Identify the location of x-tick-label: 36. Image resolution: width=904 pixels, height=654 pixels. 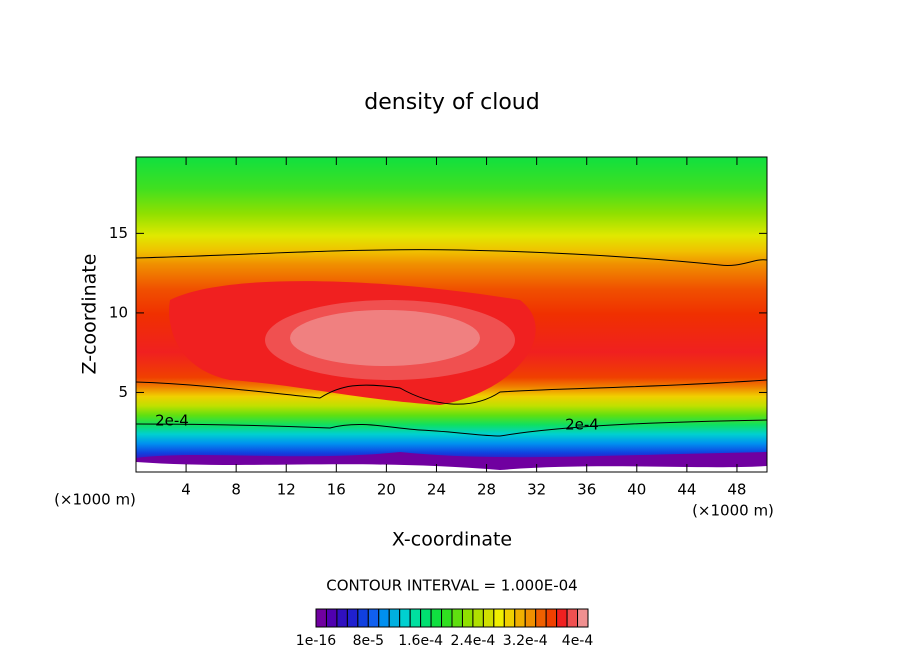
(586, 490).